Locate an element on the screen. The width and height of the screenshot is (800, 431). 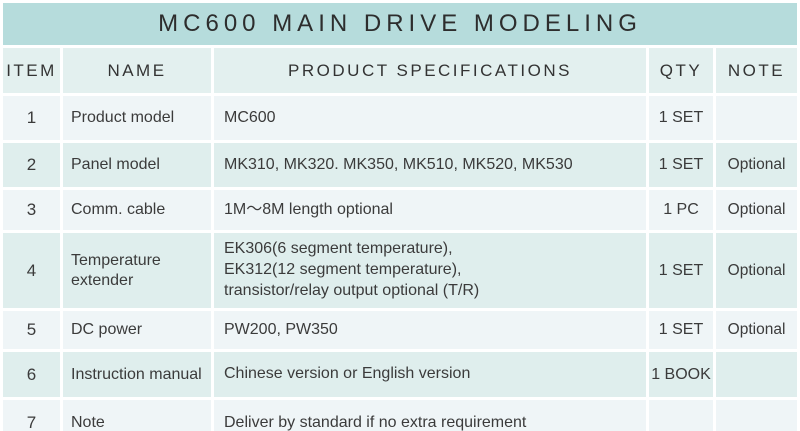
qty-cell: 1 BOOK is located at coordinates (681, 374).